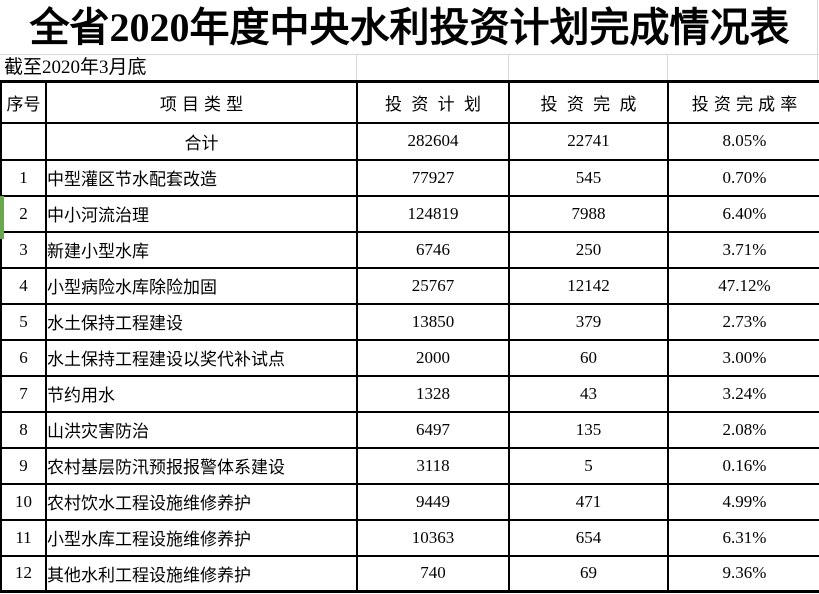  I want to click on type-cell: 山洪灾害防治, so click(201, 429).